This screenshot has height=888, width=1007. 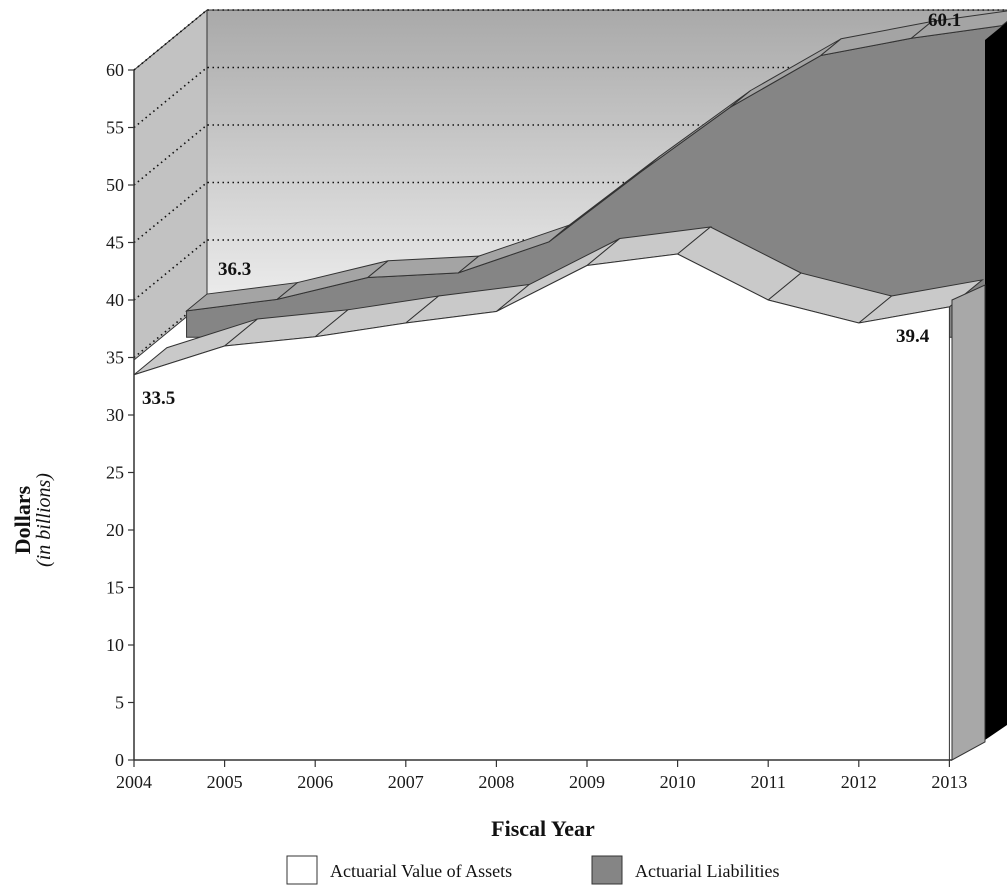 I want to click on y-tick-label-45: 45, so click(x=115, y=243).